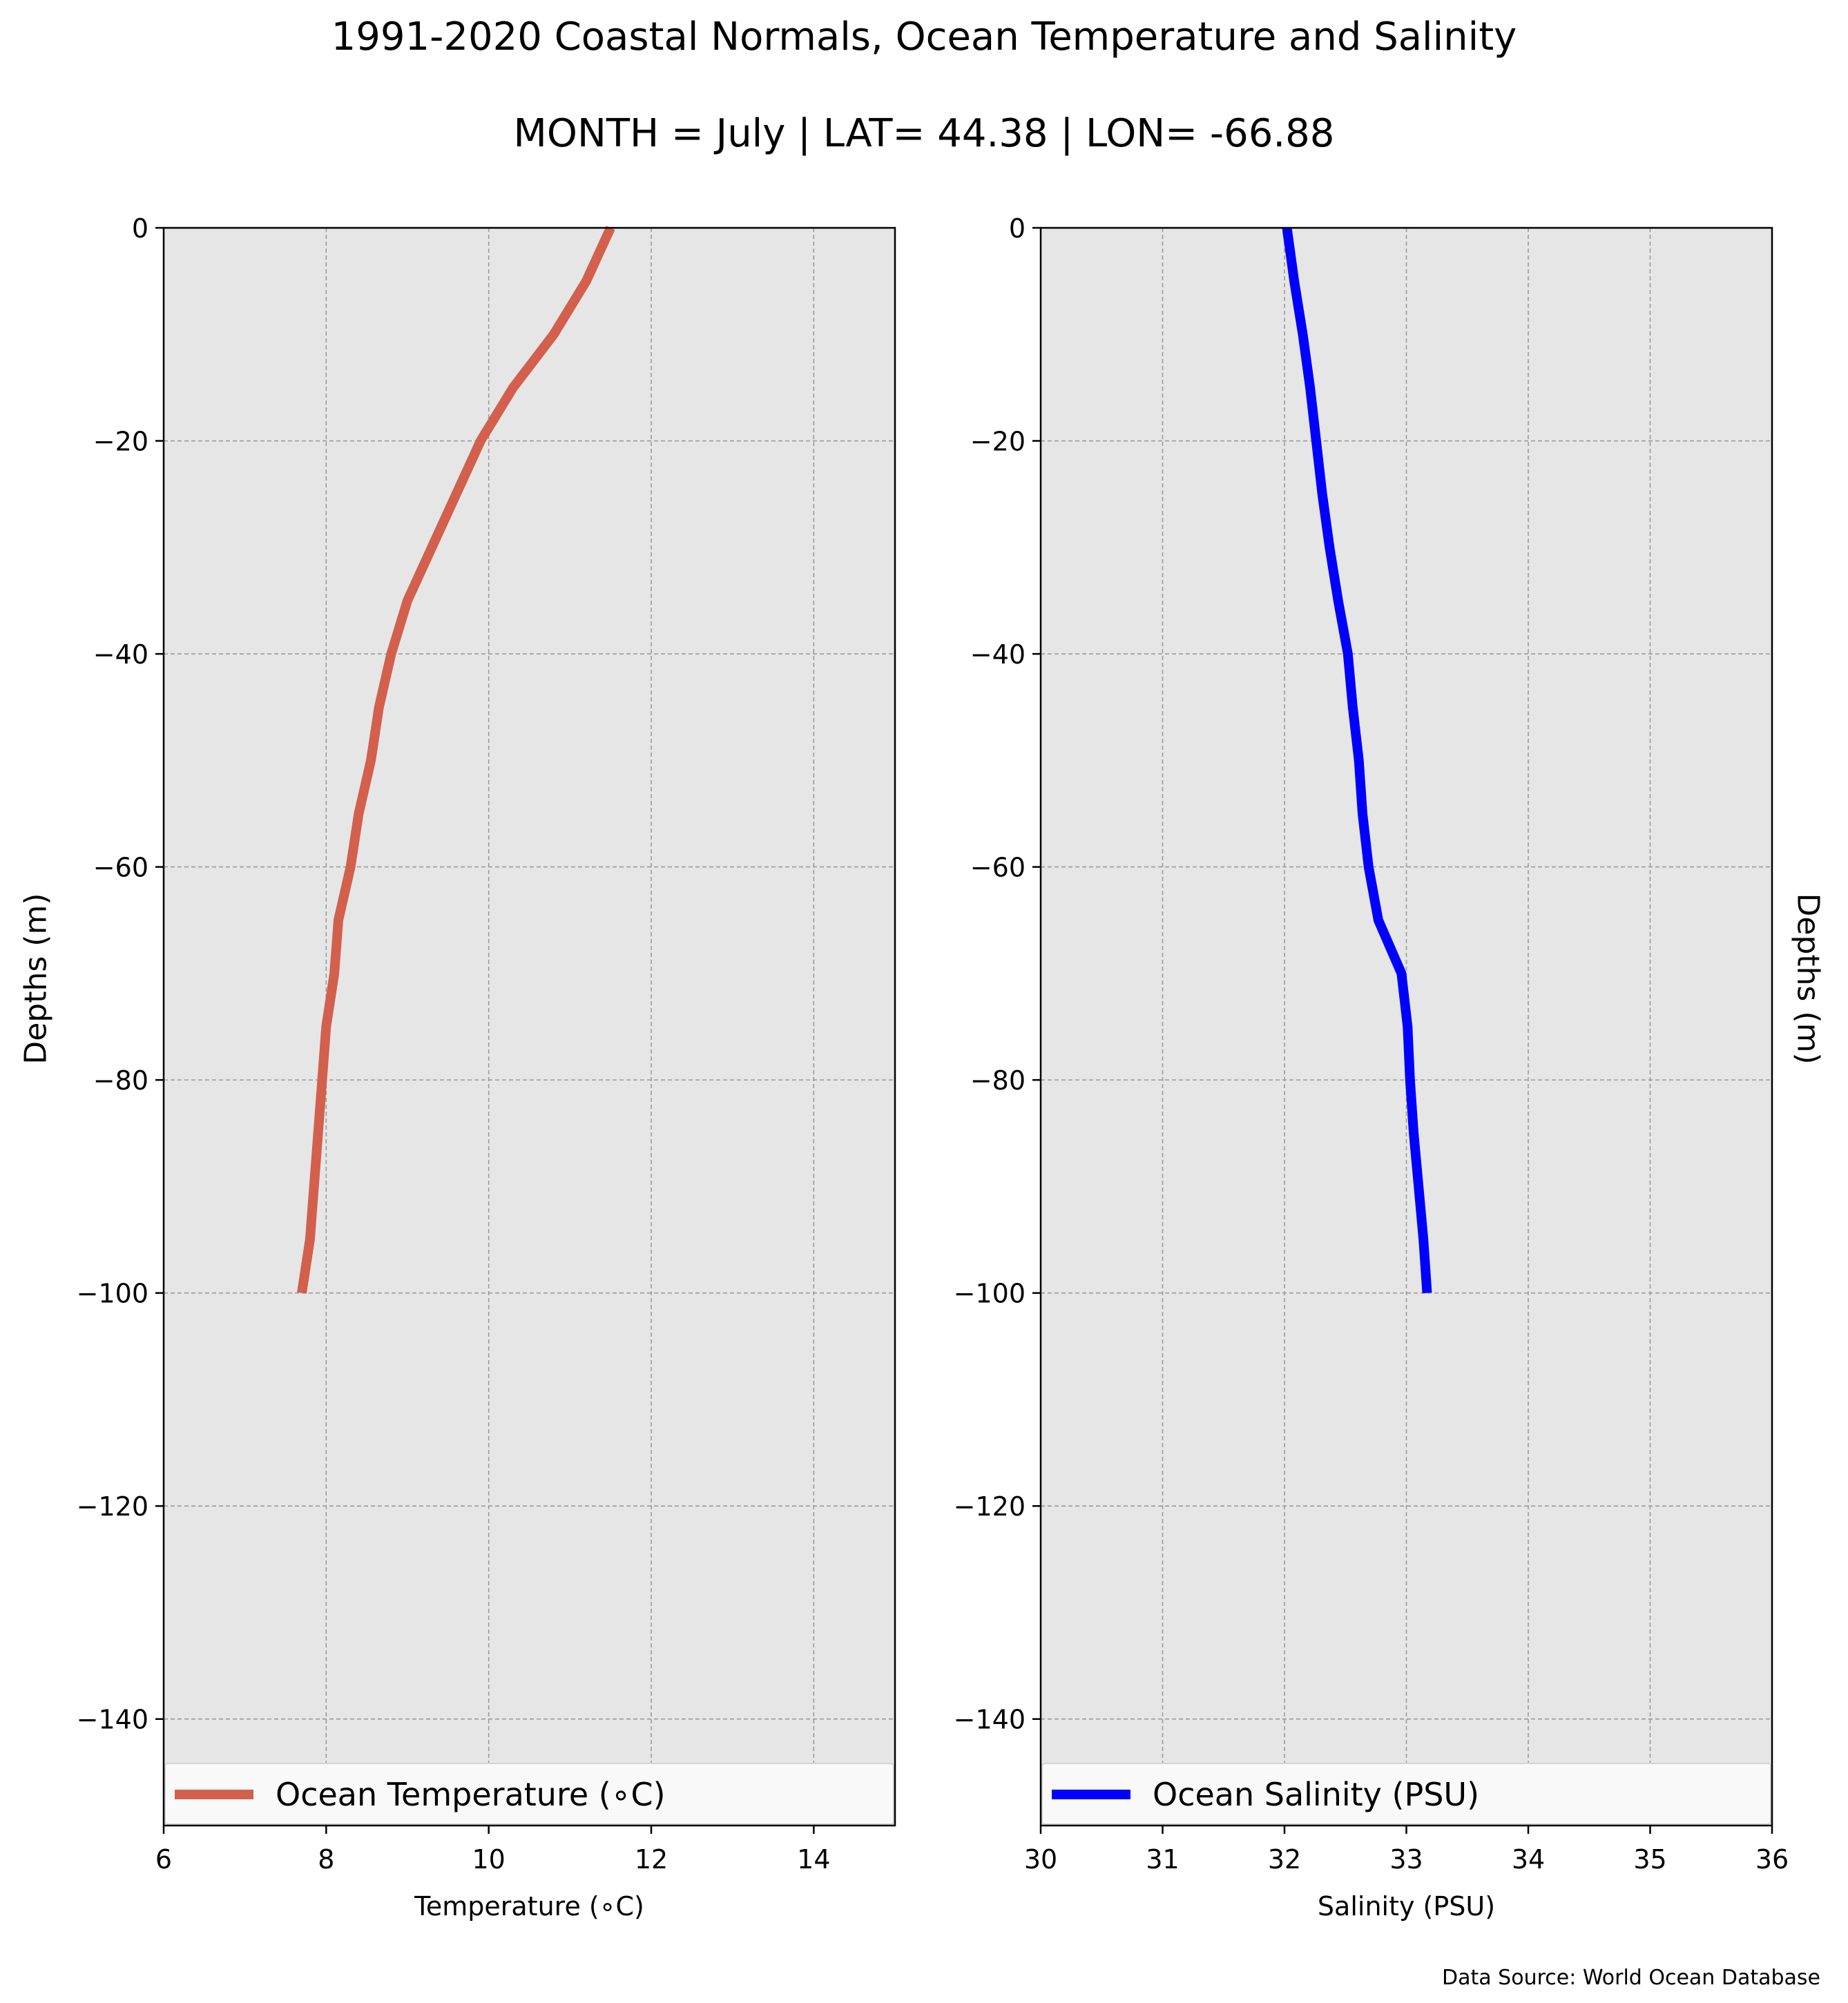  What do you see at coordinates (1406, 1906) in the screenshot?
I see `salinity-x-axis-label: Salinity (PSU)` at bounding box center [1406, 1906].